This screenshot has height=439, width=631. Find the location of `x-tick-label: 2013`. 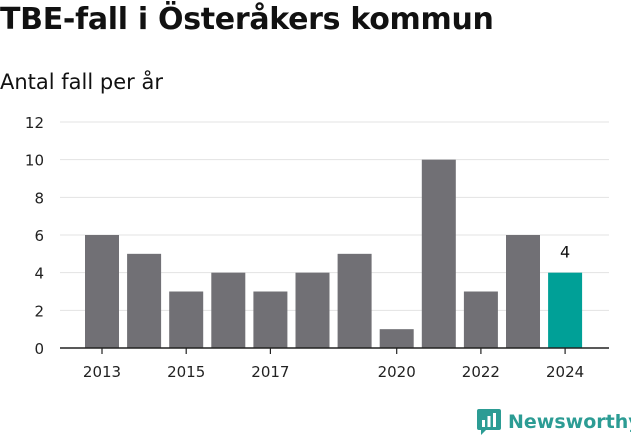

x-tick-label: 2013 is located at coordinates (102, 372).